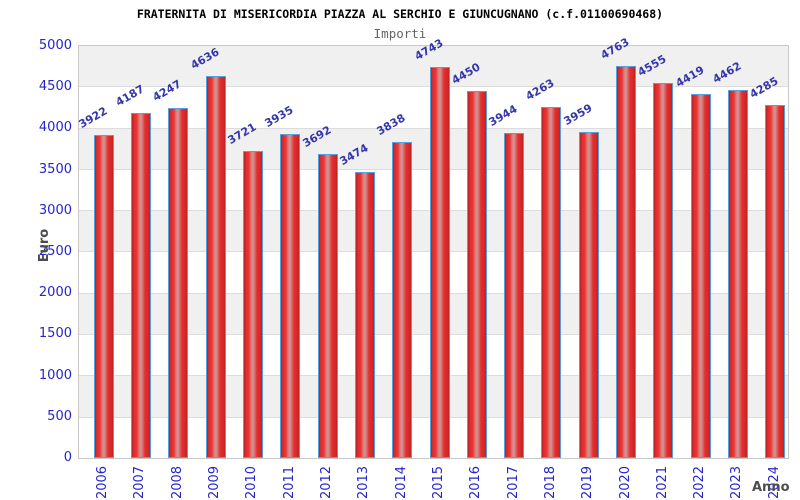 This screenshot has width=800, height=500. I want to click on bar-2024, so click(775, 281).